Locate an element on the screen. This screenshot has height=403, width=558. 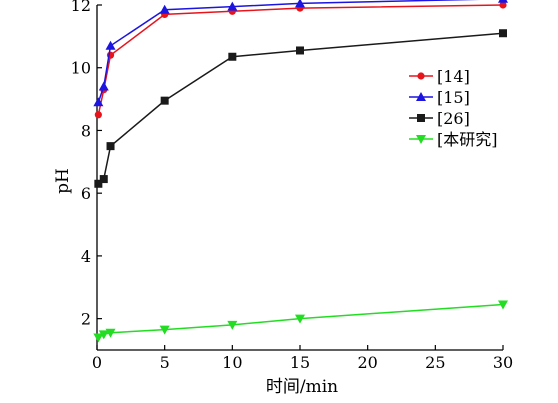
legend-entry: [26] is located at coordinates (439, 118).